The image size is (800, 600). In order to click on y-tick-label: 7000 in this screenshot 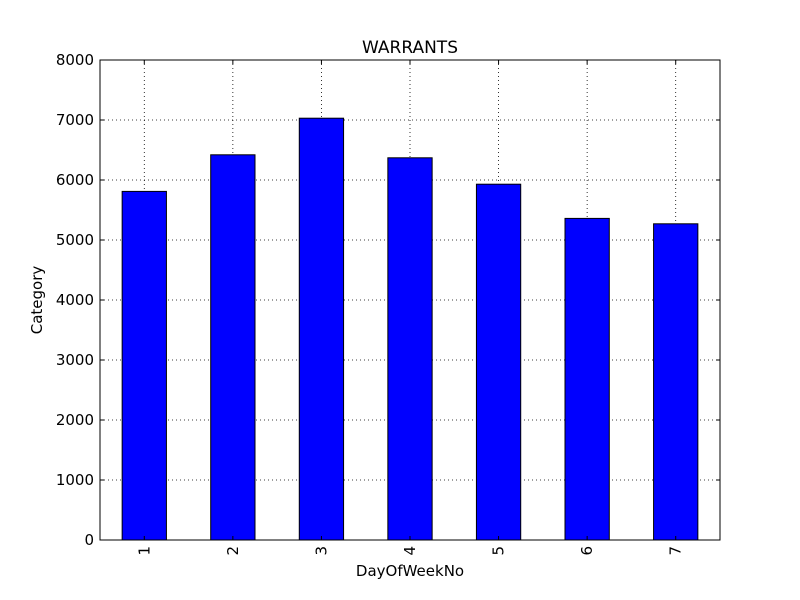, I will do `click(75, 120)`.